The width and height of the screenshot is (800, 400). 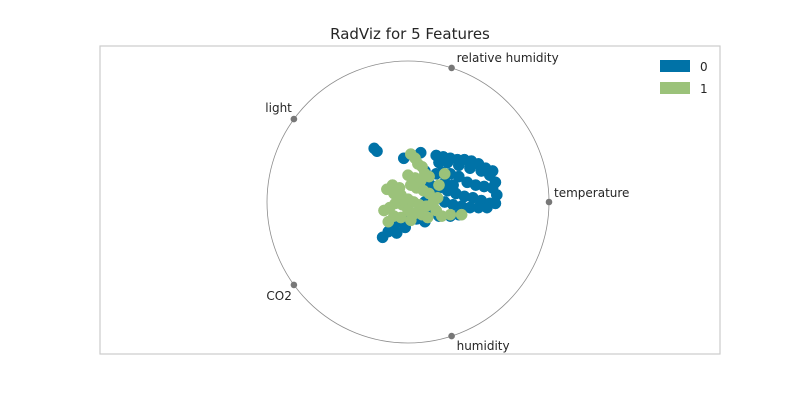 What do you see at coordinates (704, 67) in the screenshot?
I see `legend-label-0: 0` at bounding box center [704, 67].